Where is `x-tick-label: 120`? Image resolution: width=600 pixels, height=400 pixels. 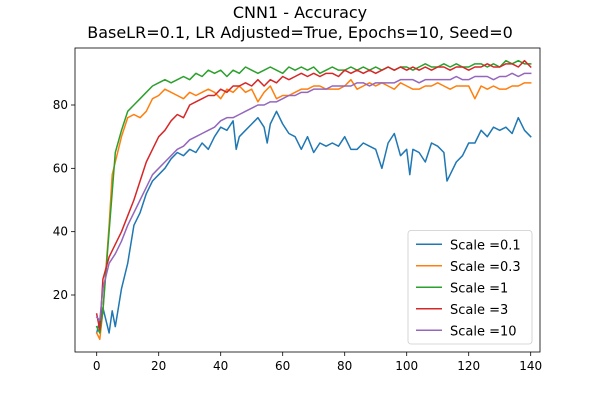
x-tick-label: 120 is located at coordinates (468, 366).